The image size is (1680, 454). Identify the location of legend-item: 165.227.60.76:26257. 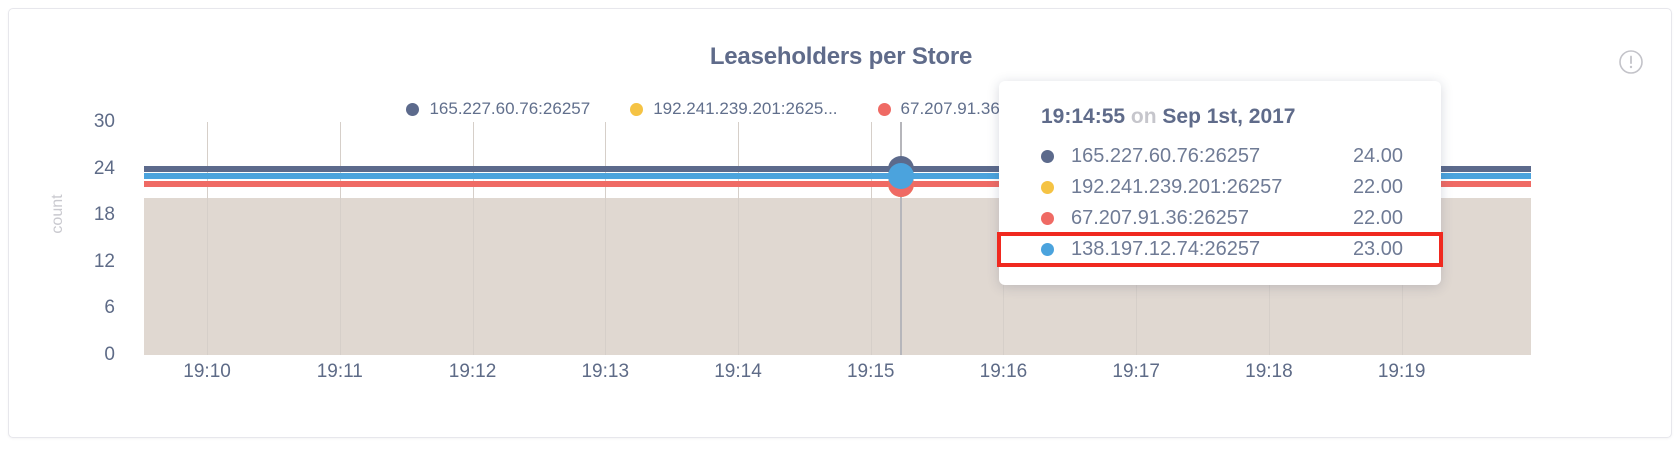
(498, 109).